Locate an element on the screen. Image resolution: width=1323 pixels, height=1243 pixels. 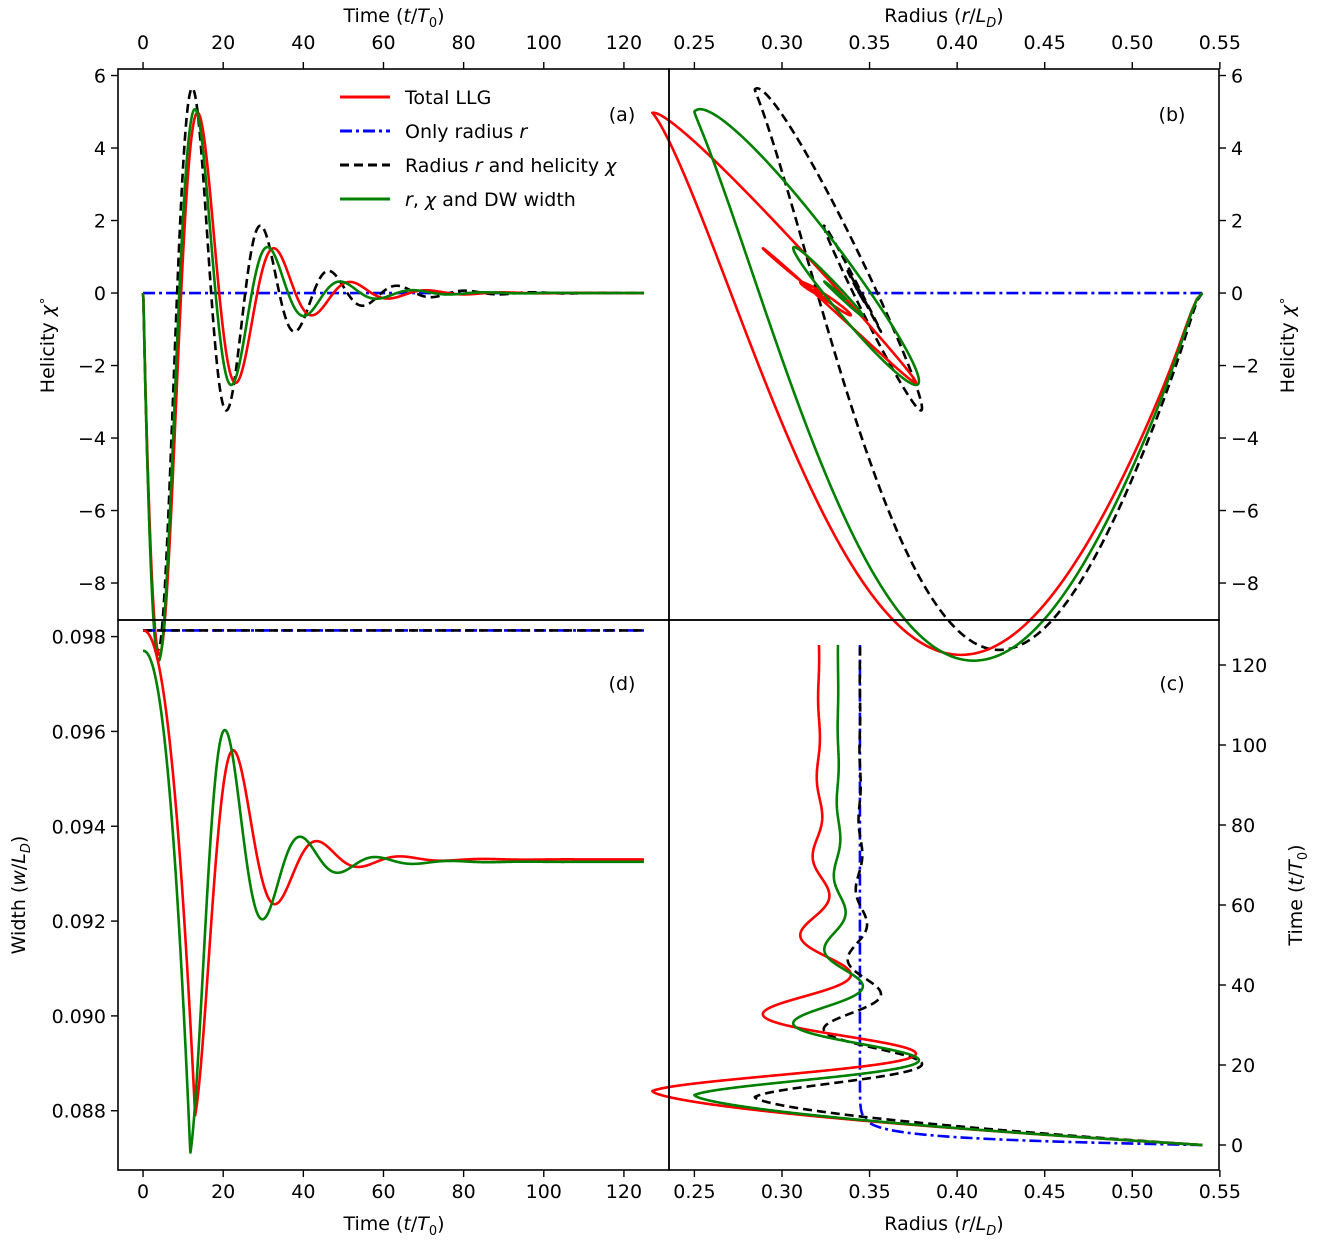
time-tick-label-right: 80 is located at coordinates (1243, 826).